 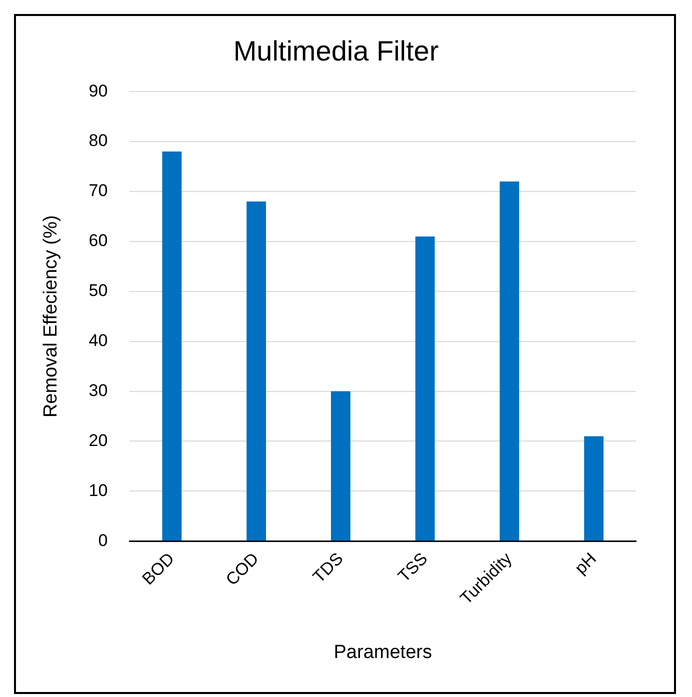 I want to click on x-tick-label: TSS, so click(x=413, y=567).